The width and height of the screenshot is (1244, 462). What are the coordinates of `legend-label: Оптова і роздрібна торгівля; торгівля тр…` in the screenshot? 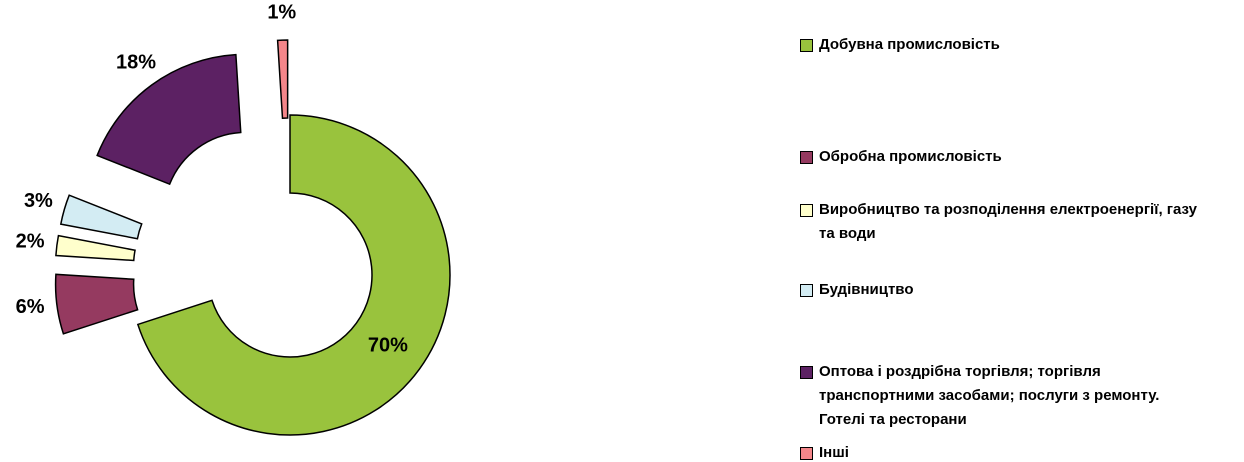 It's located at (989, 395).